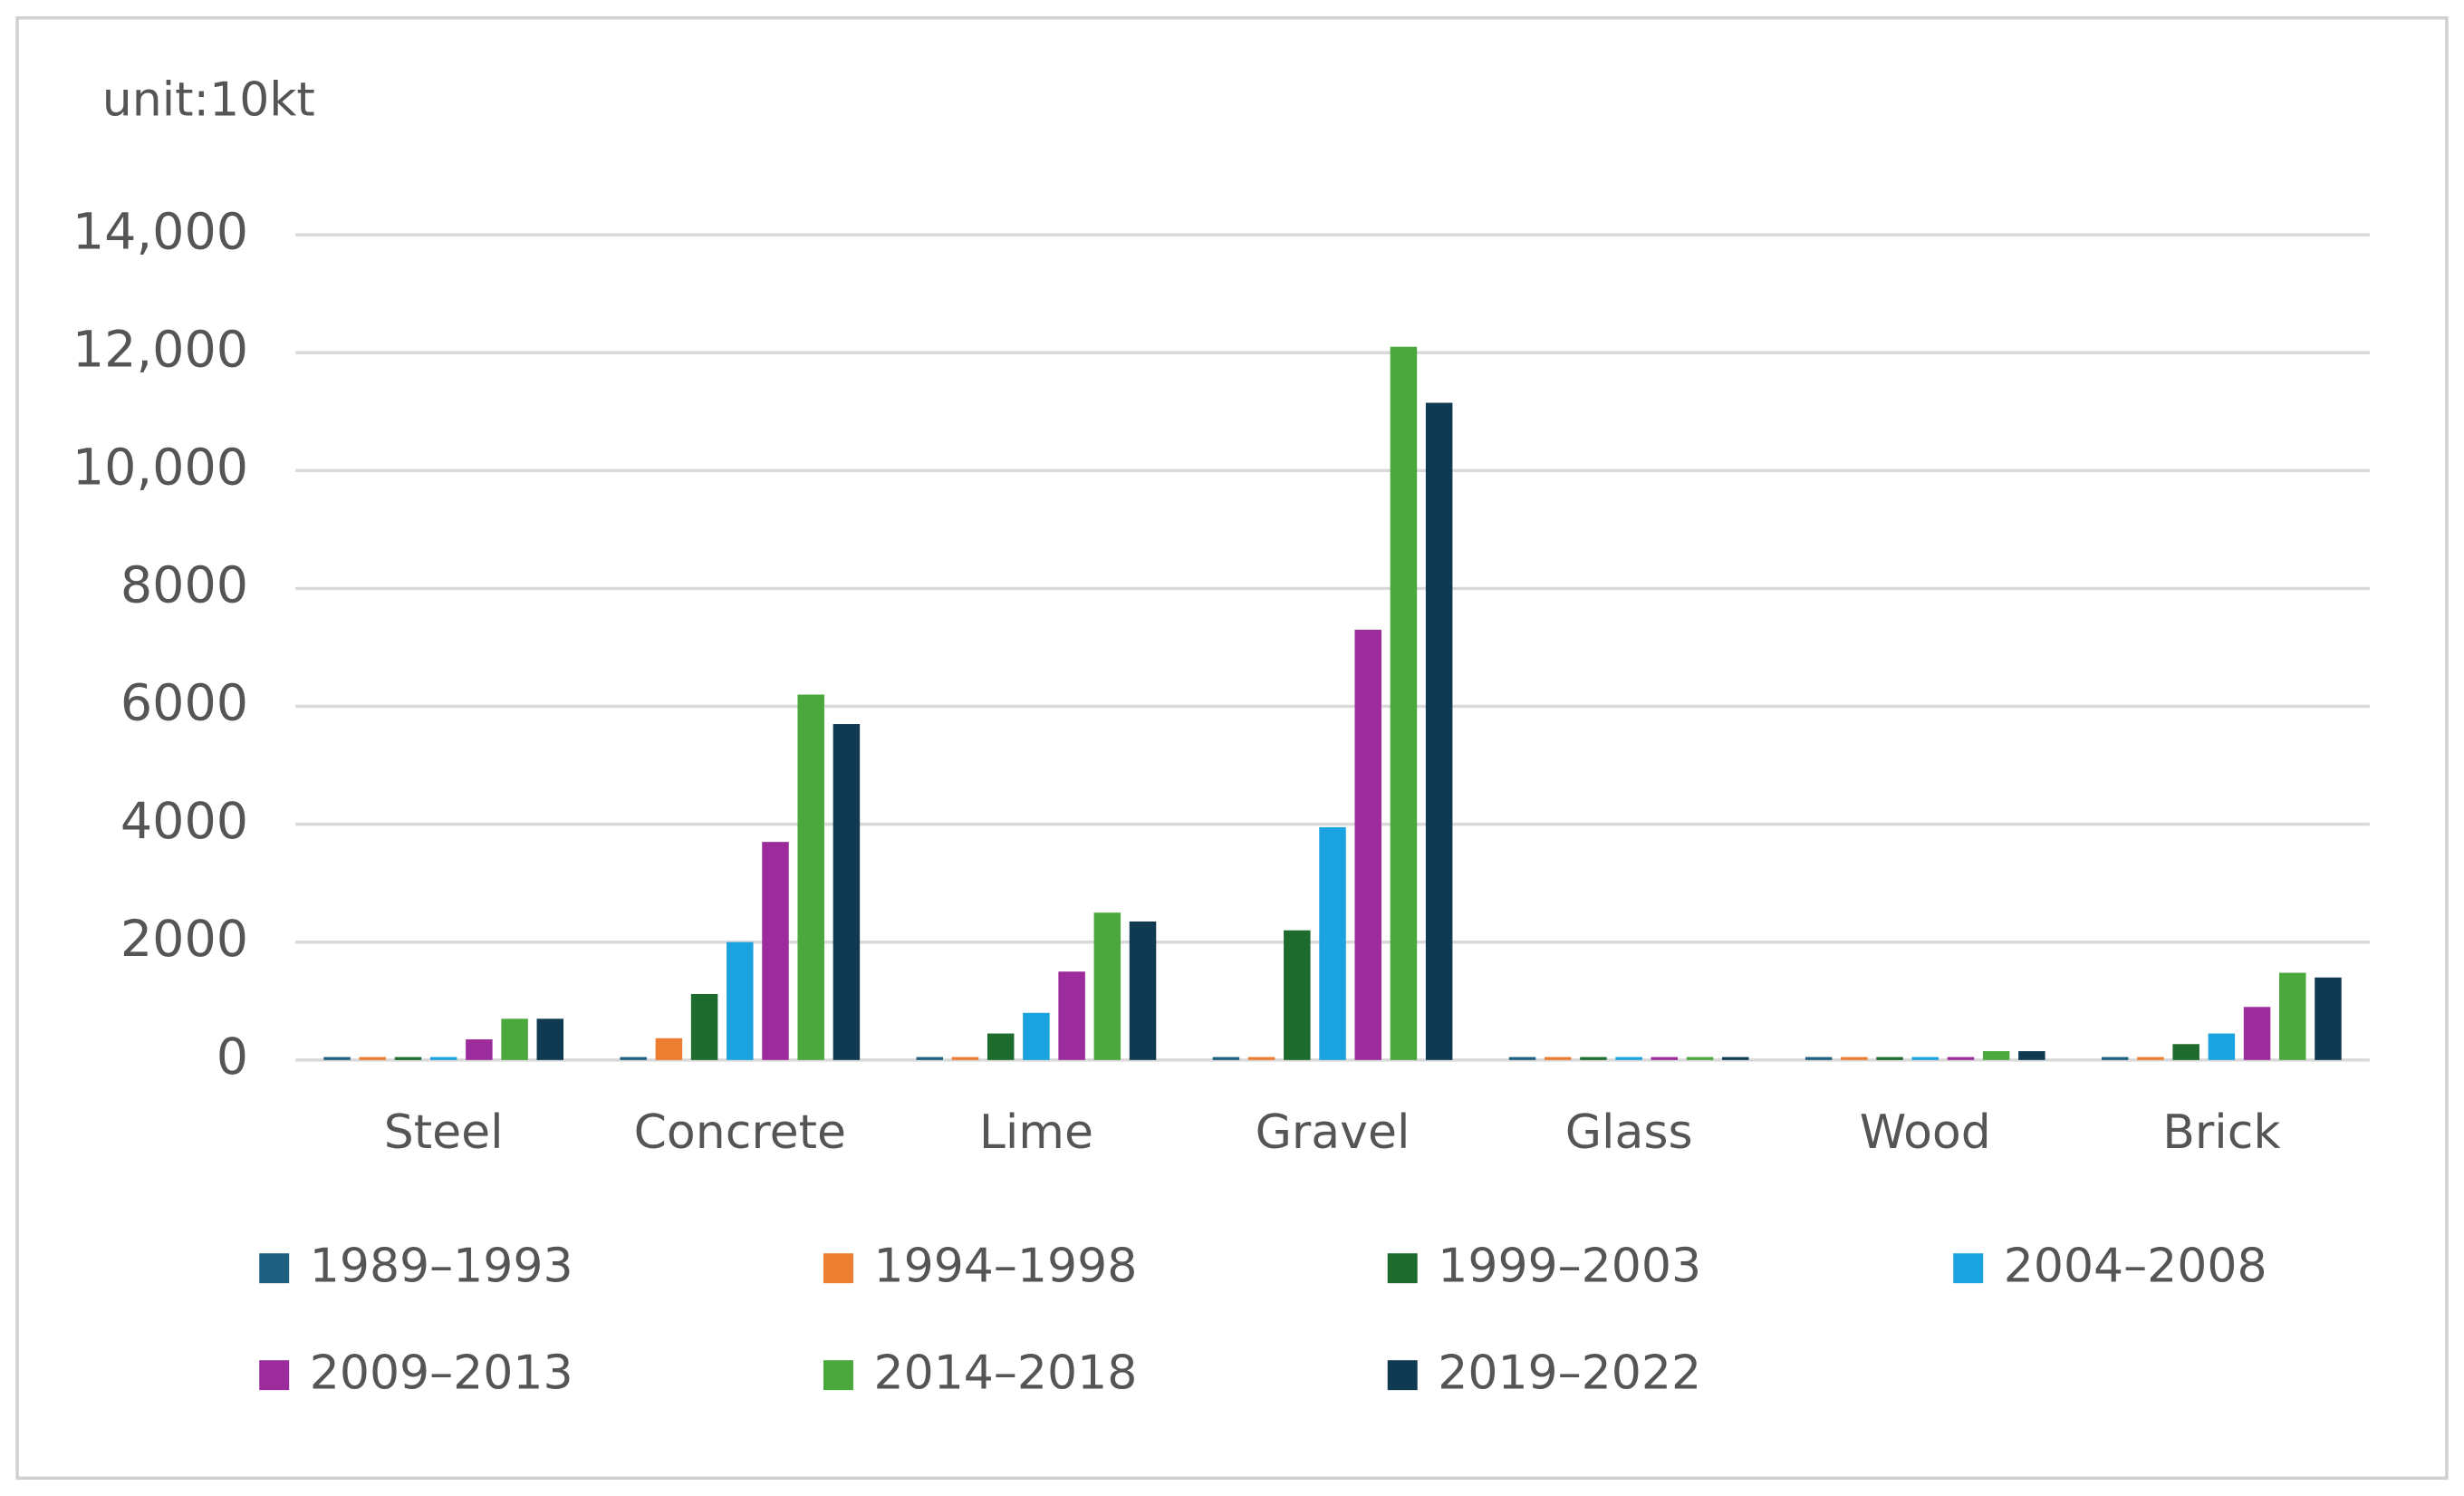  I want to click on legend-label: 1994–1998, so click(1005, 1267).